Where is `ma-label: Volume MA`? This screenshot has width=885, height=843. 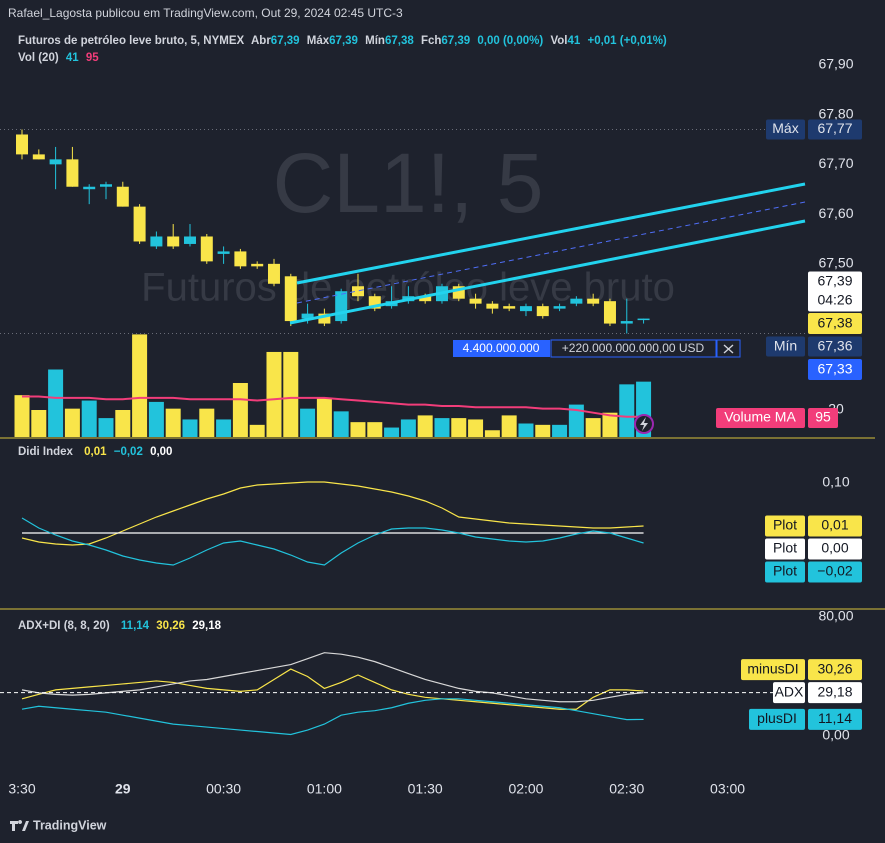
ma-label: Volume MA is located at coordinates (760, 417).